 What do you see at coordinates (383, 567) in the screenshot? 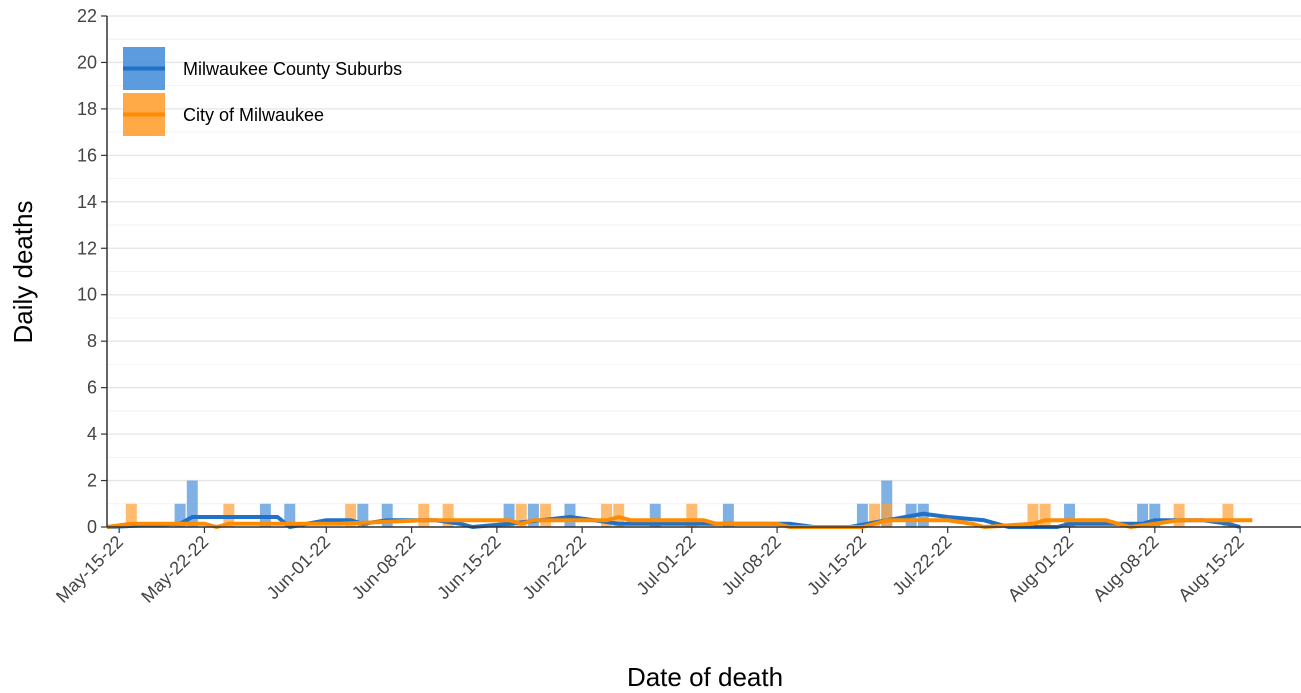
I see `x-tick-label: Jun-08-22` at bounding box center [383, 567].